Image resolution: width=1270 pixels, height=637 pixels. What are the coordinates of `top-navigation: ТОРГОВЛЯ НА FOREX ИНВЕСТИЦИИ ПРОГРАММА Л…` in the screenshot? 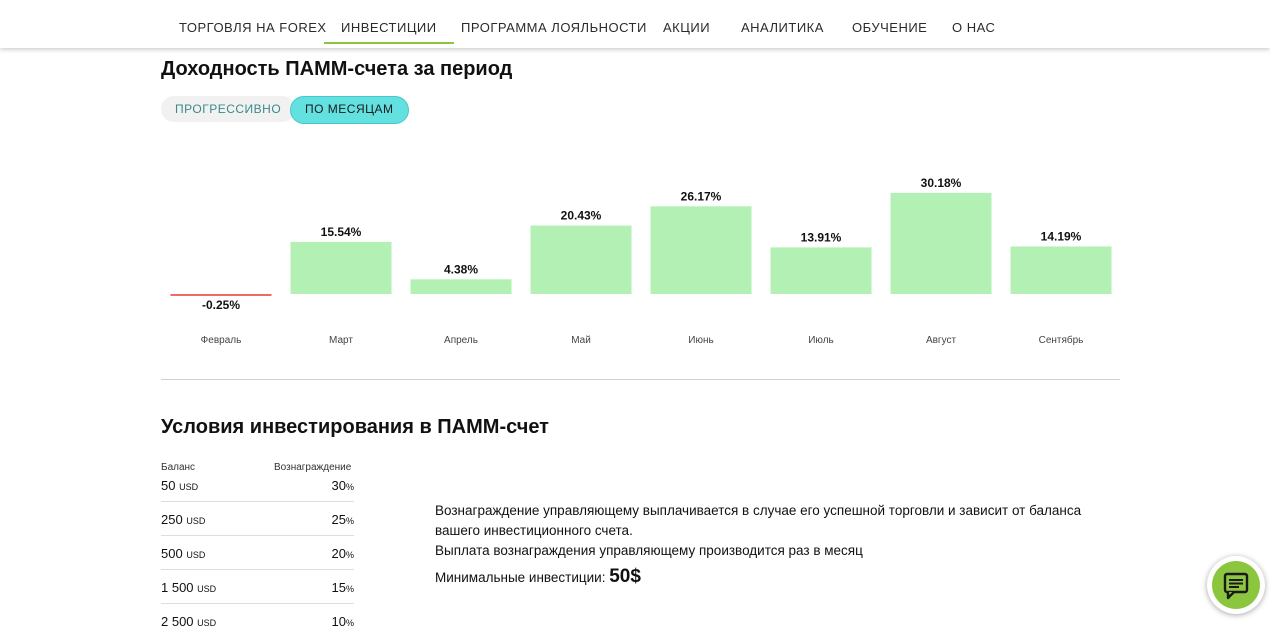 It's located at (635, 24).